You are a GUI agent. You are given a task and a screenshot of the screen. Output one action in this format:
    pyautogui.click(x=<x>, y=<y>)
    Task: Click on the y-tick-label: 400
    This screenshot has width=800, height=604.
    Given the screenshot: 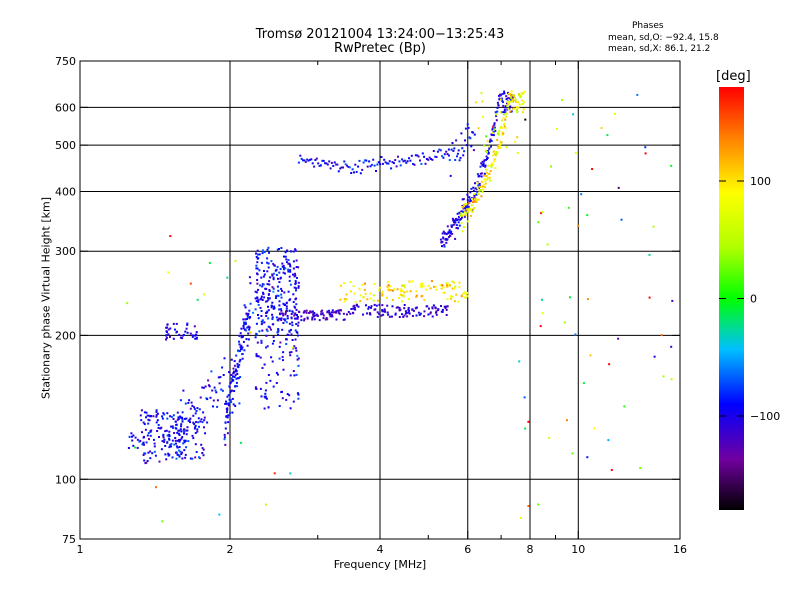 What is the action you would take?
    pyautogui.click(x=65, y=191)
    